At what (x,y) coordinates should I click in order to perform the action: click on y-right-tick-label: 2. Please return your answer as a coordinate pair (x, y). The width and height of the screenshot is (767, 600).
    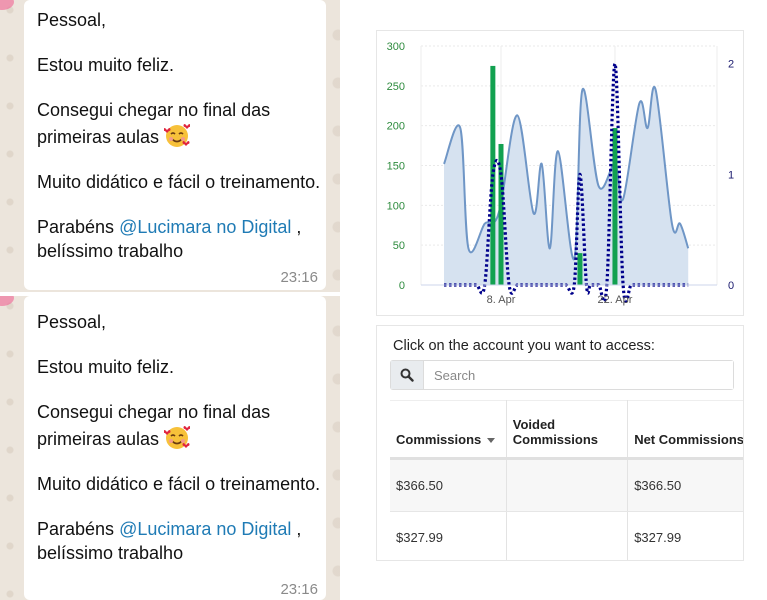
    Looking at the image, I should click on (731, 65).